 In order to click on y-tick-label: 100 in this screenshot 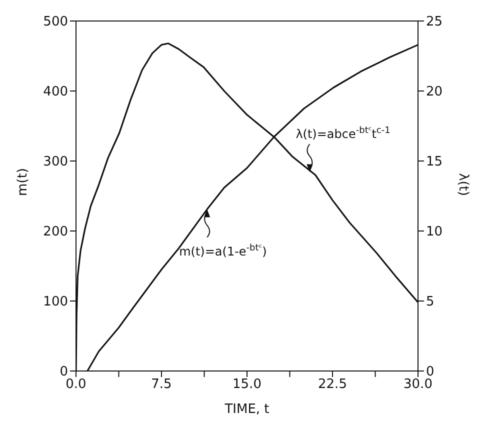, I will do `click(55, 302)`.